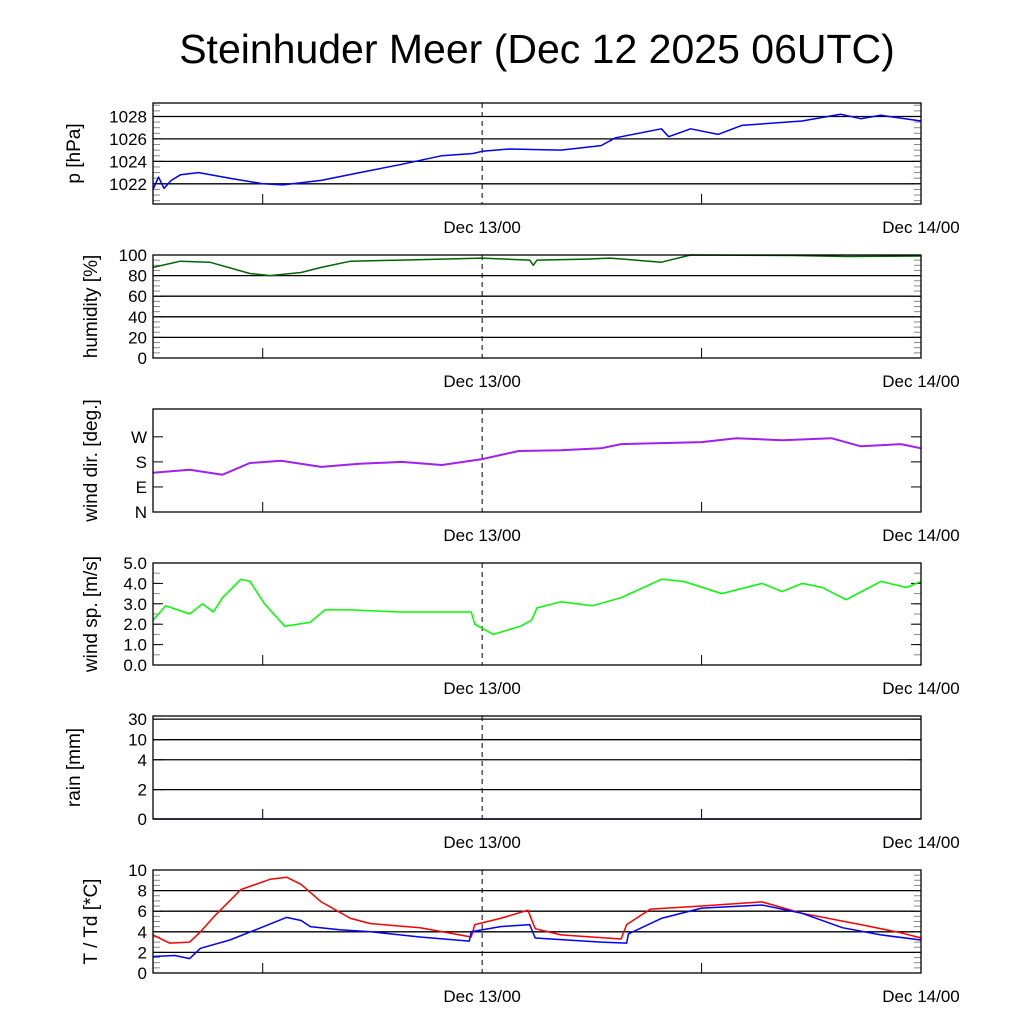  What do you see at coordinates (141, 462) in the screenshot?
I see `y-tick-label: S` at bounding box center [141, 462].